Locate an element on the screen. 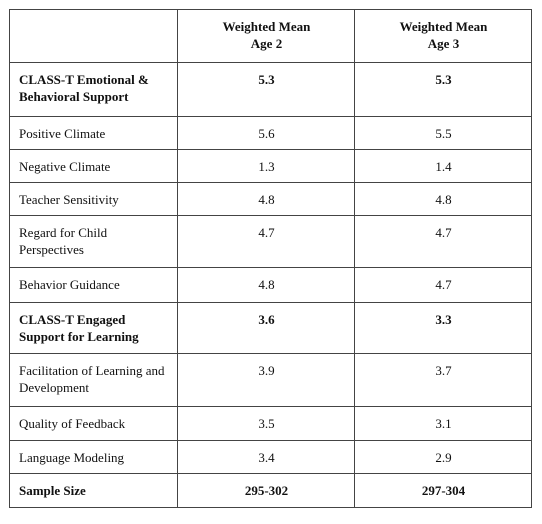 The image size is (542, 524). table-row: Negative Climate 1.3 1.4 is located at coordinates (270, 166).